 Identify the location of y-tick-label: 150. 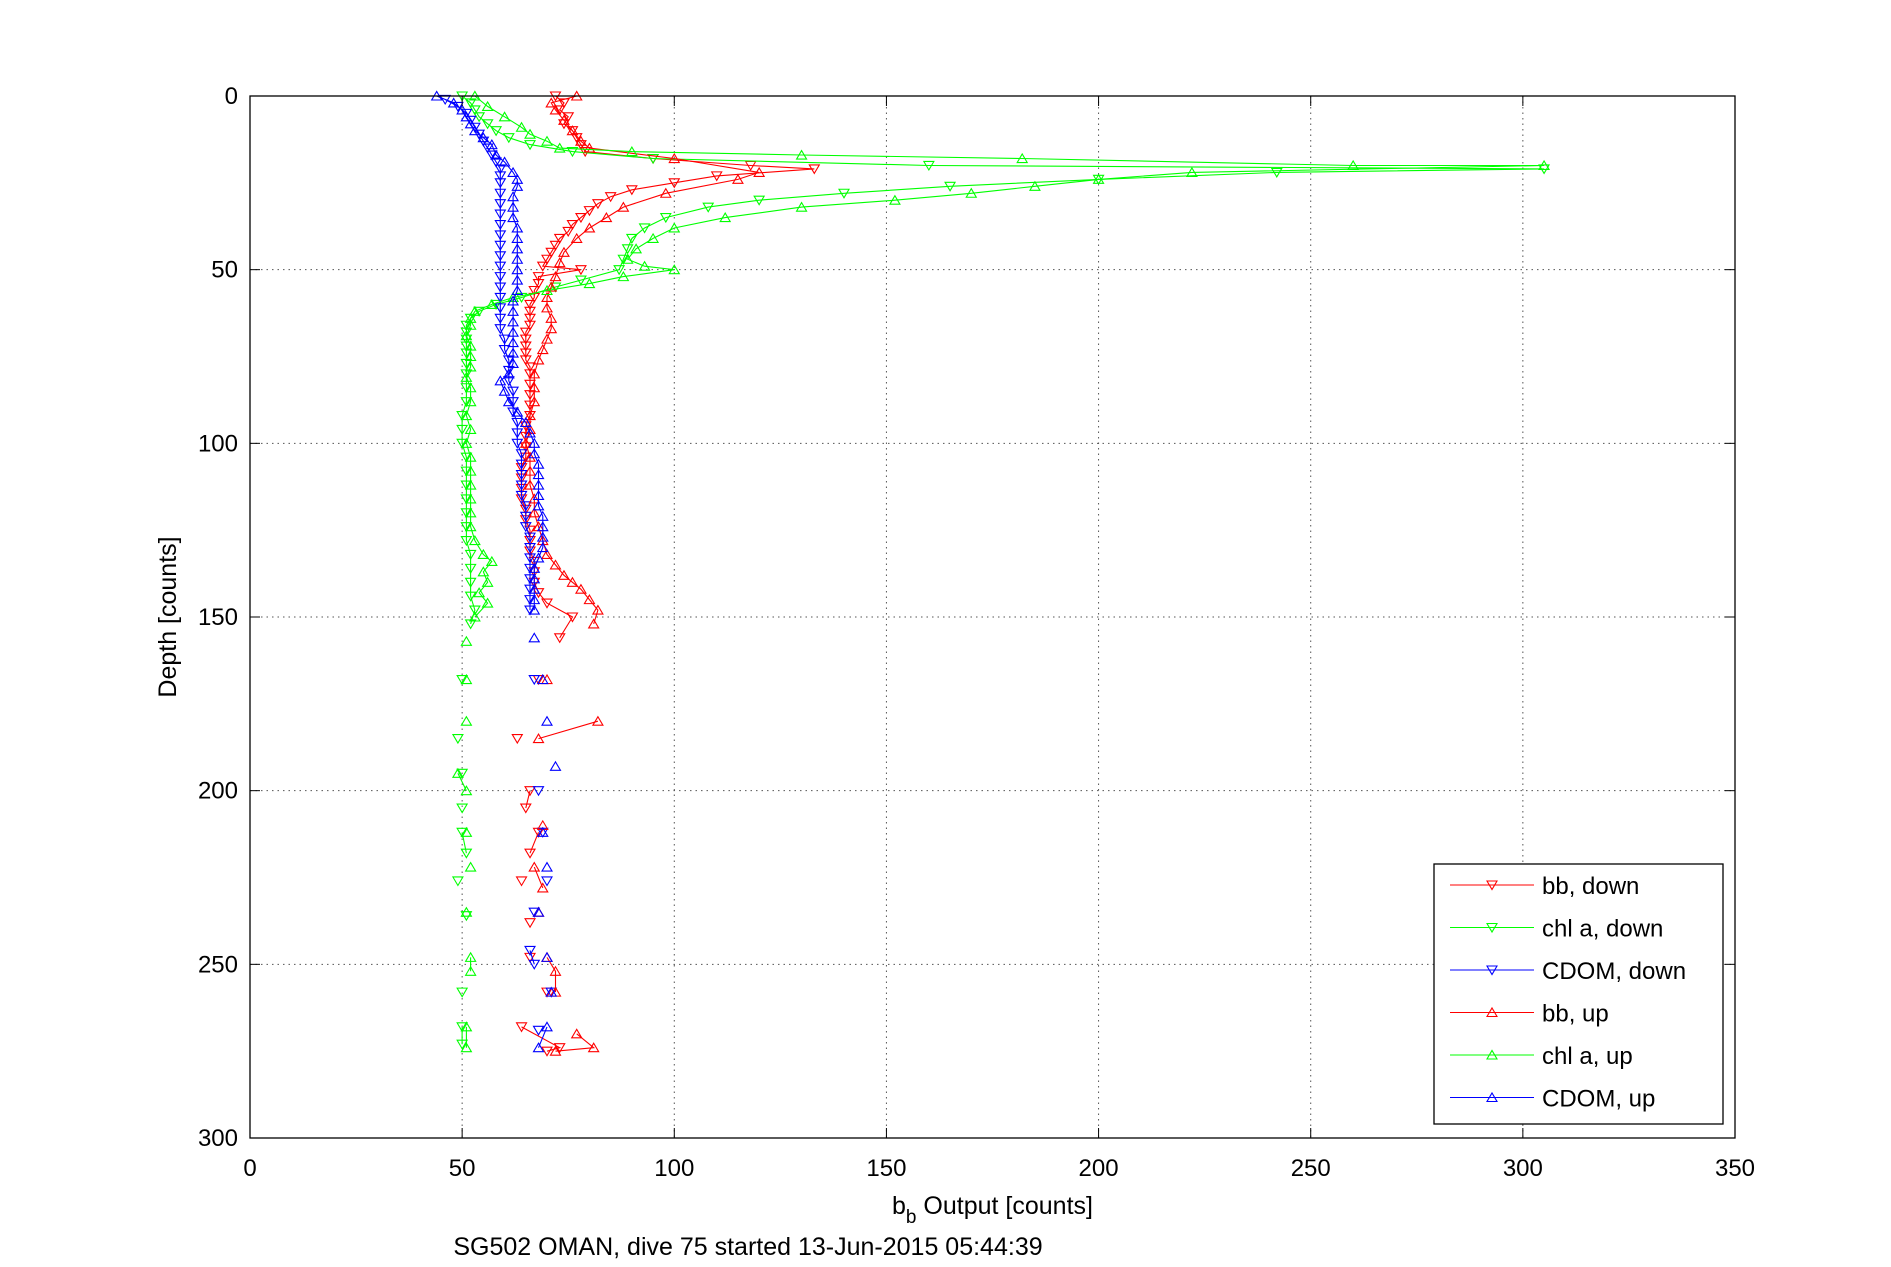
(218, 617).